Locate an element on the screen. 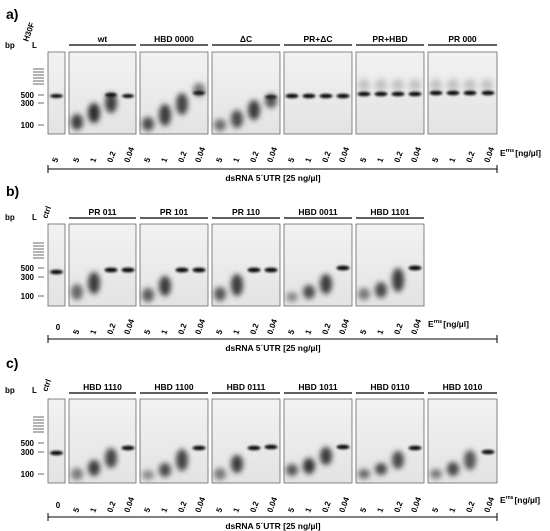 Image resolution: width=550 pixels, height=531 pixels. gel-group-pr-delta-c: PR+ΔC is located at coordinates (318, 84).